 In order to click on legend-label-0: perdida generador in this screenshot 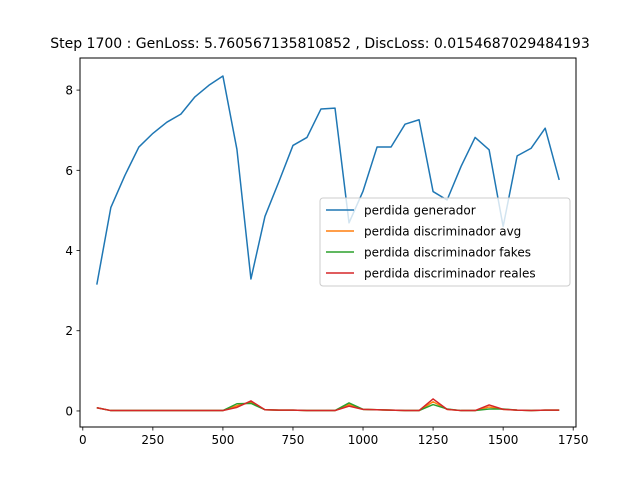, I will do `click(420, 211)`.